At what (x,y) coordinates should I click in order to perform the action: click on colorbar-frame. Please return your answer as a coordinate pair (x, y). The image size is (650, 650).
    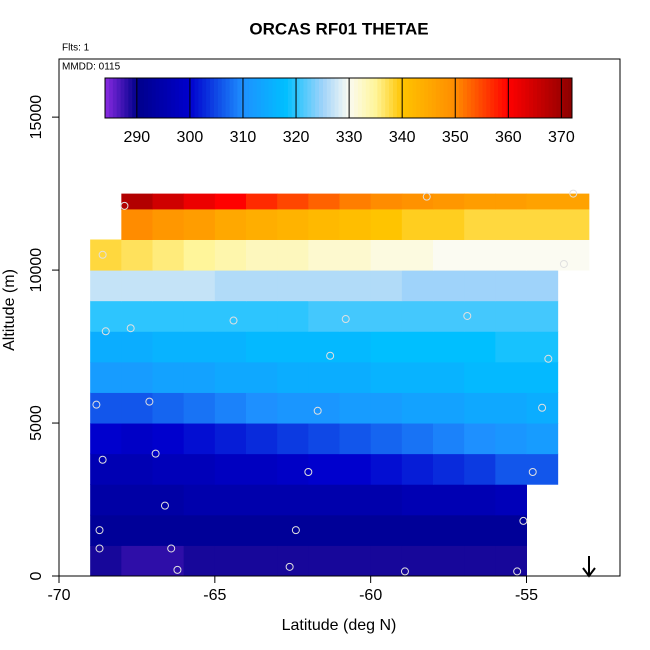
    Looking at the image, I should click on (338, 98).